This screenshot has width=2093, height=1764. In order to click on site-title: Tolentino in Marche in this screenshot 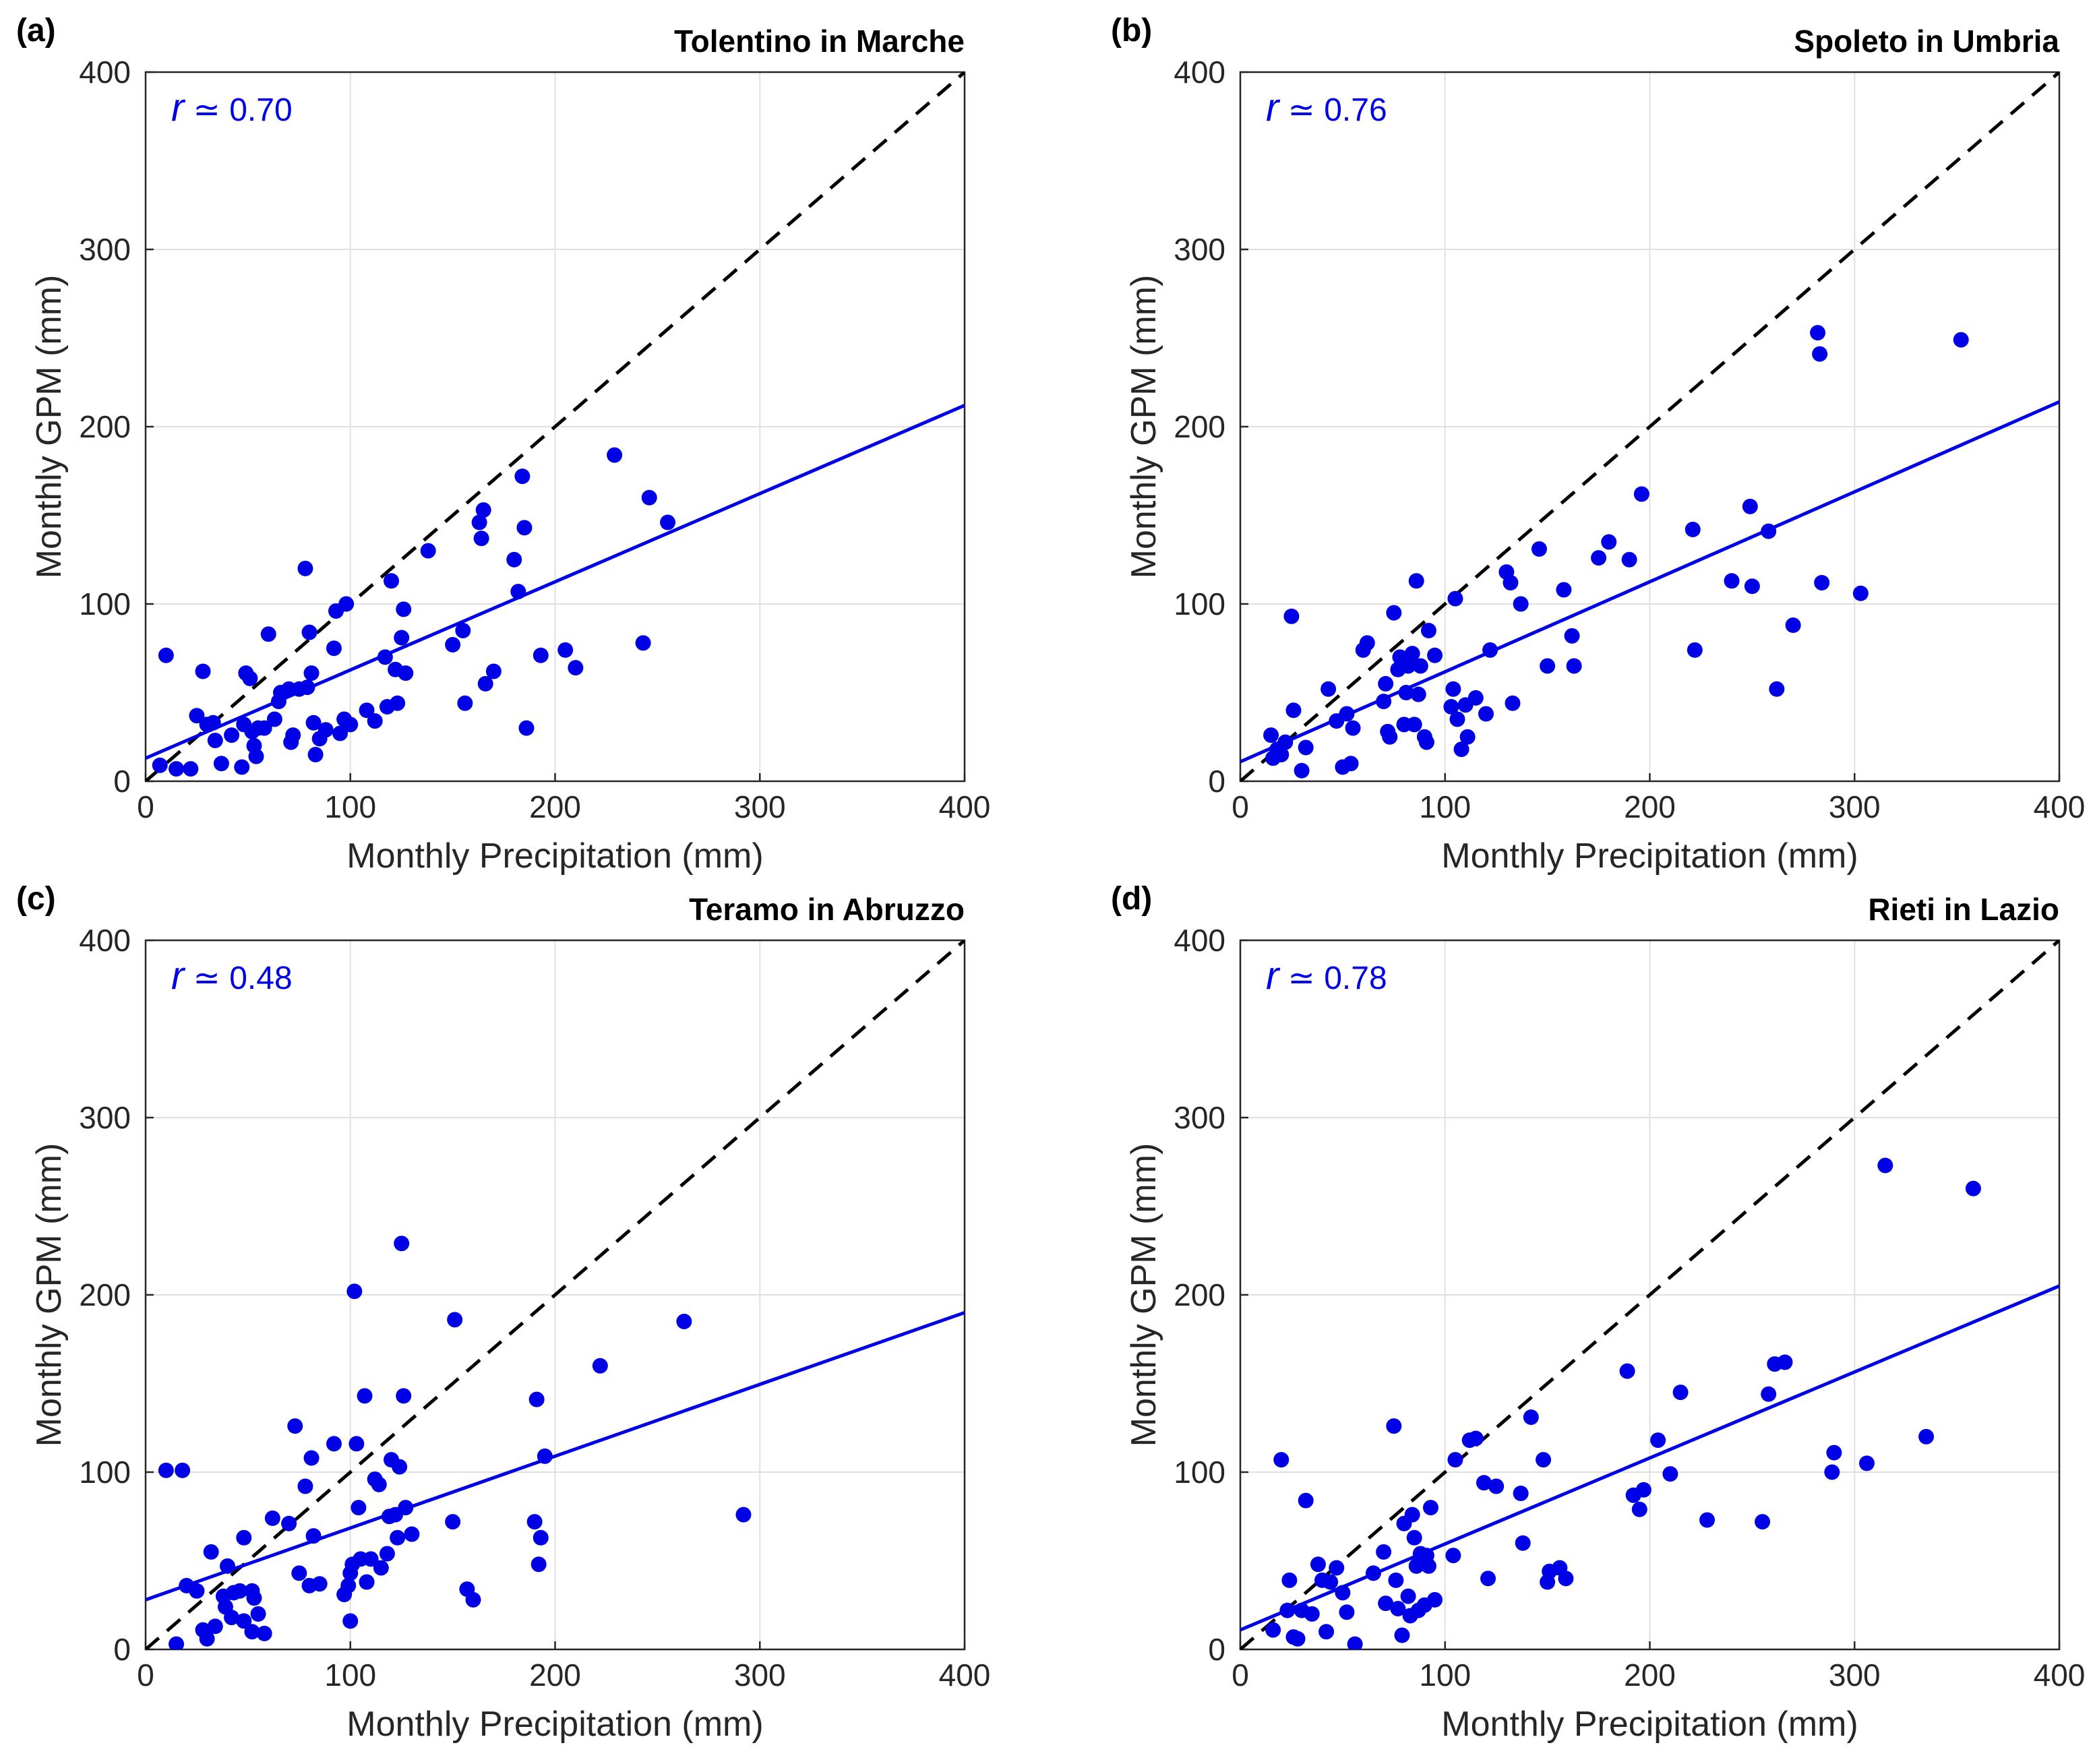, I will do `click(819, 41)`.